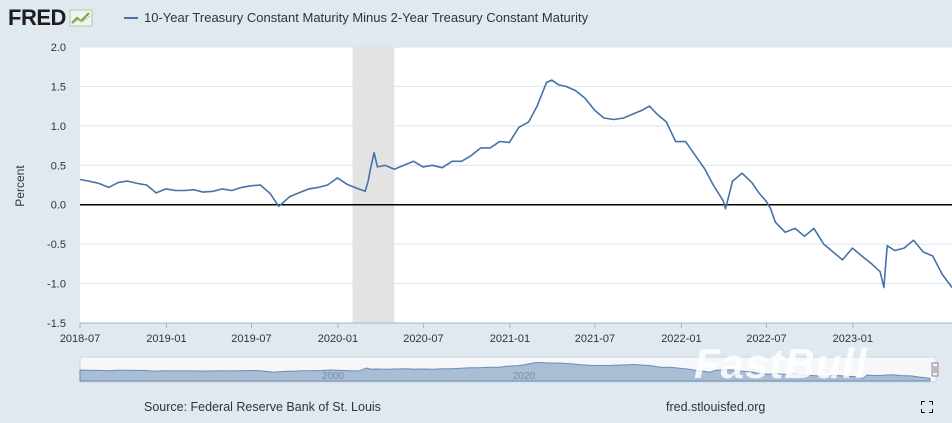 This screenshot has width=952, height=423. What do you see at coordinates (58, 166) in the screenshot?
I see `y-tick-label: 0.5` at bounding box center [58, 166].